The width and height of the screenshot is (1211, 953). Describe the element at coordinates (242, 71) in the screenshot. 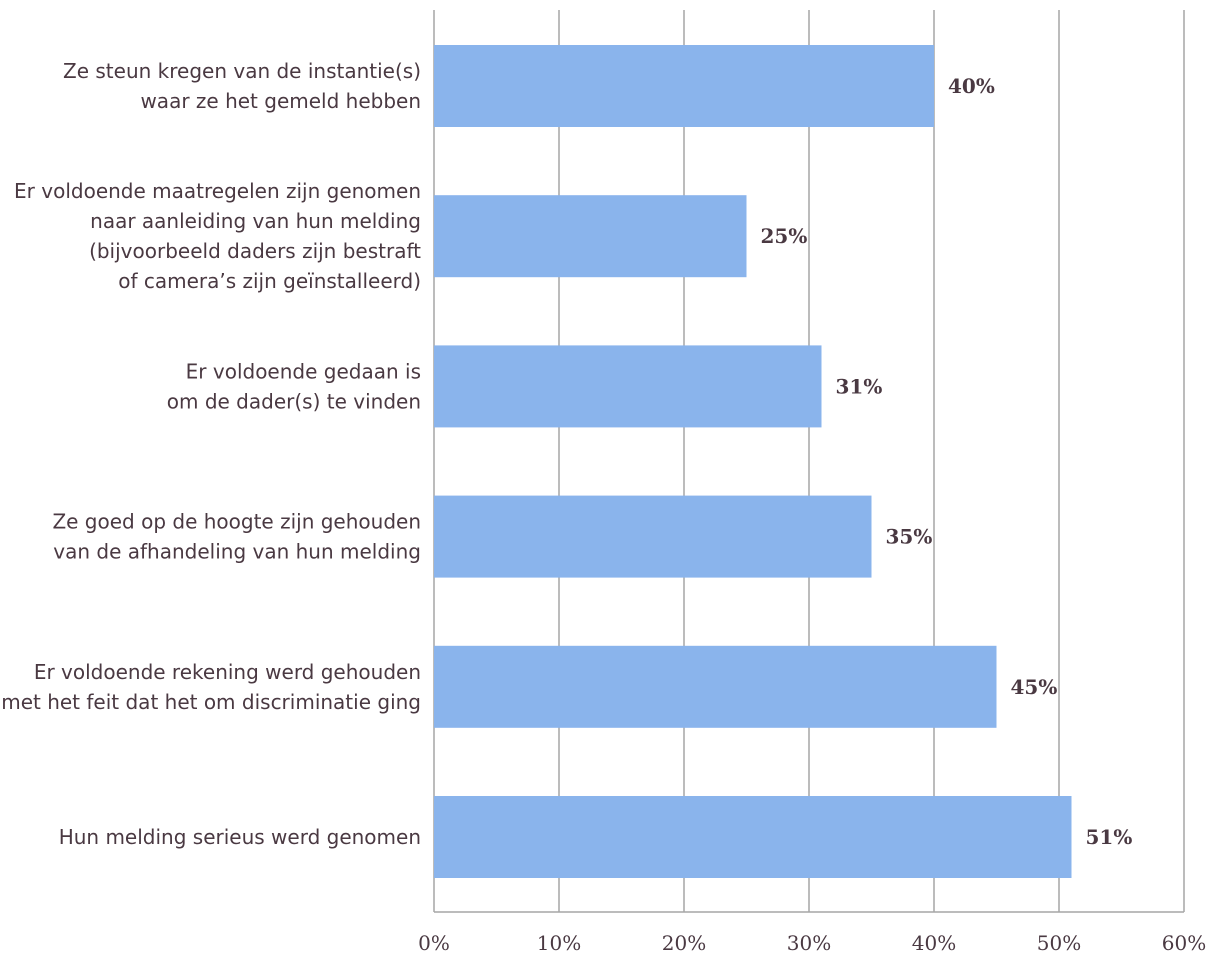

I see `category-label-line: Ze steun kregen van de instantie(s)` at that location.